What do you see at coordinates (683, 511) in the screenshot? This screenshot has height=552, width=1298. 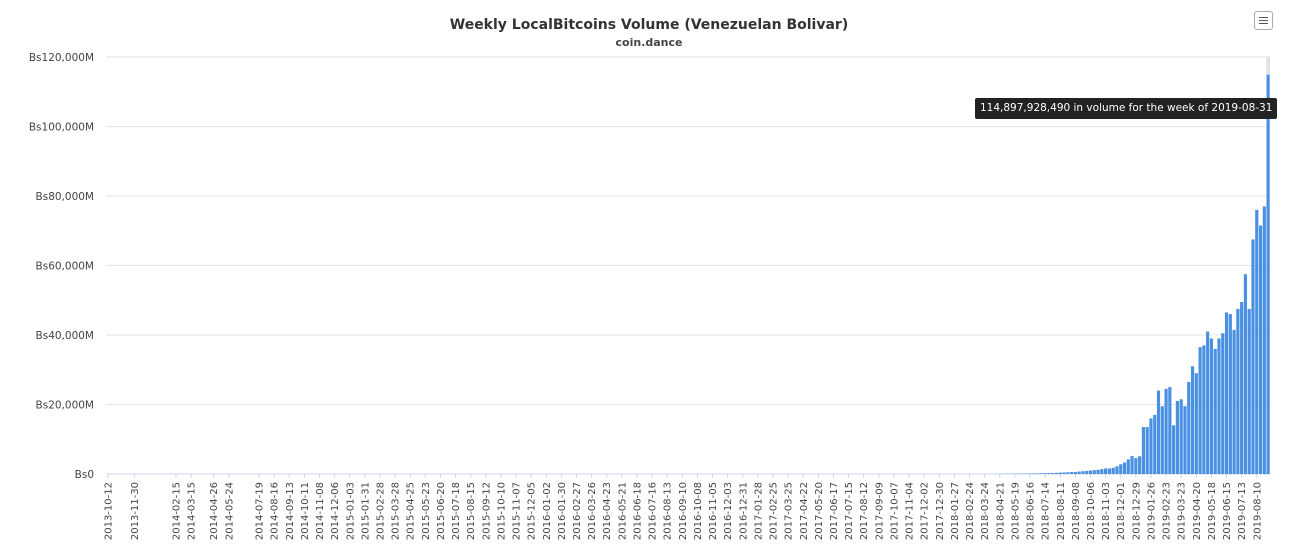 I see `x-tick-label: 2016-09-10` at bounding box center [683, 511].